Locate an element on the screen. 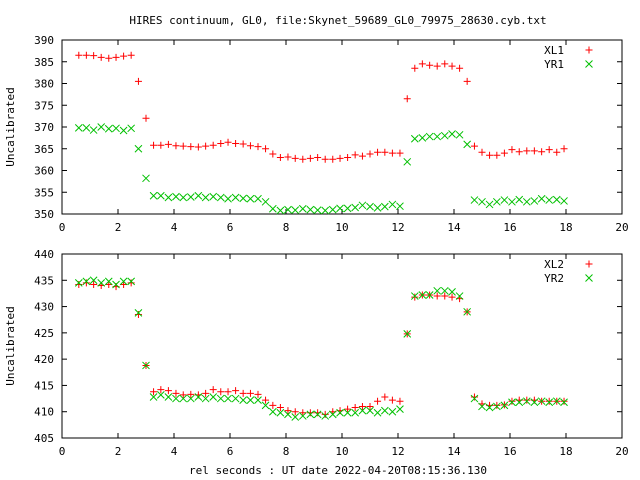  x-tick-label: 6 is located at coordinates (230, 227).